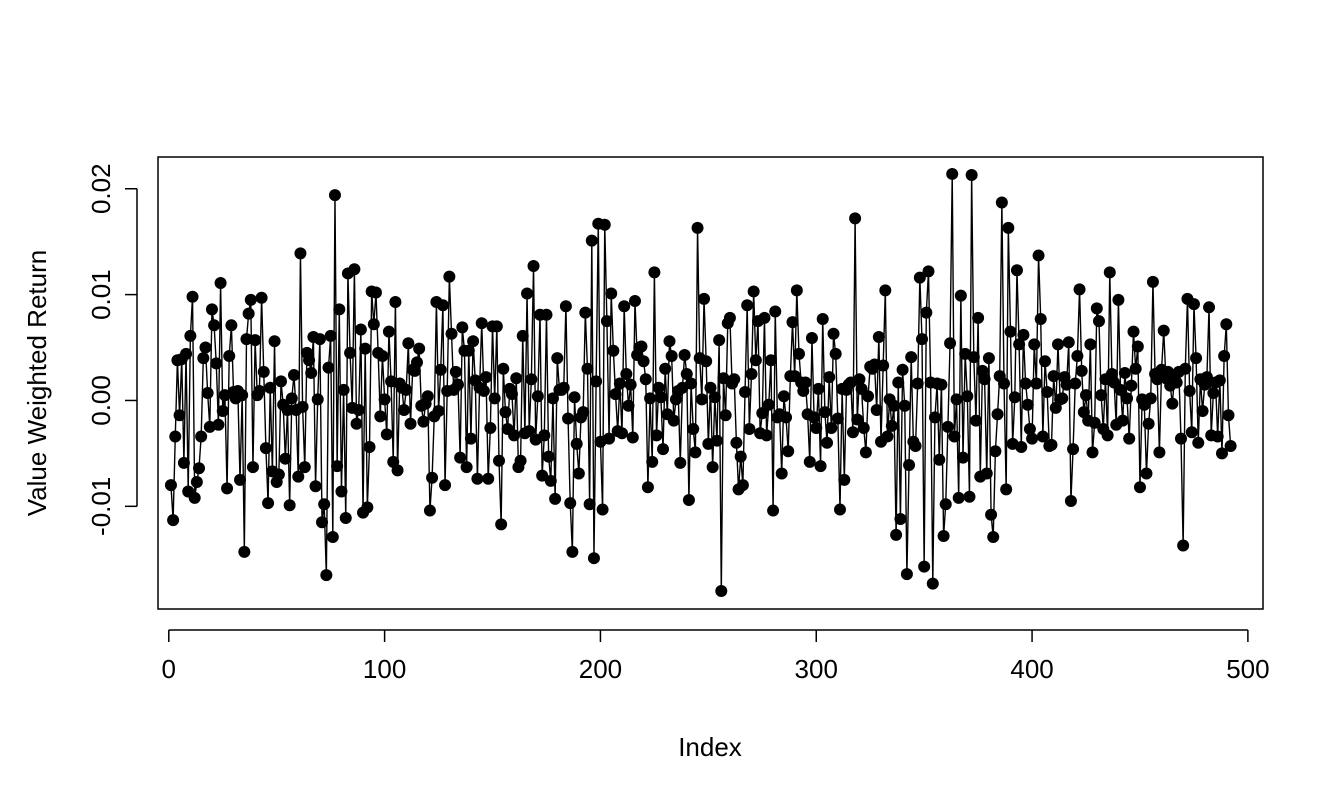 The height and width of the screenshot is (806, 1344). What do you see at coordinates (716, 656) in the screenshot?
I see `x-axis: 0 100 200 300 400 500` at bounding box center [716, 656].